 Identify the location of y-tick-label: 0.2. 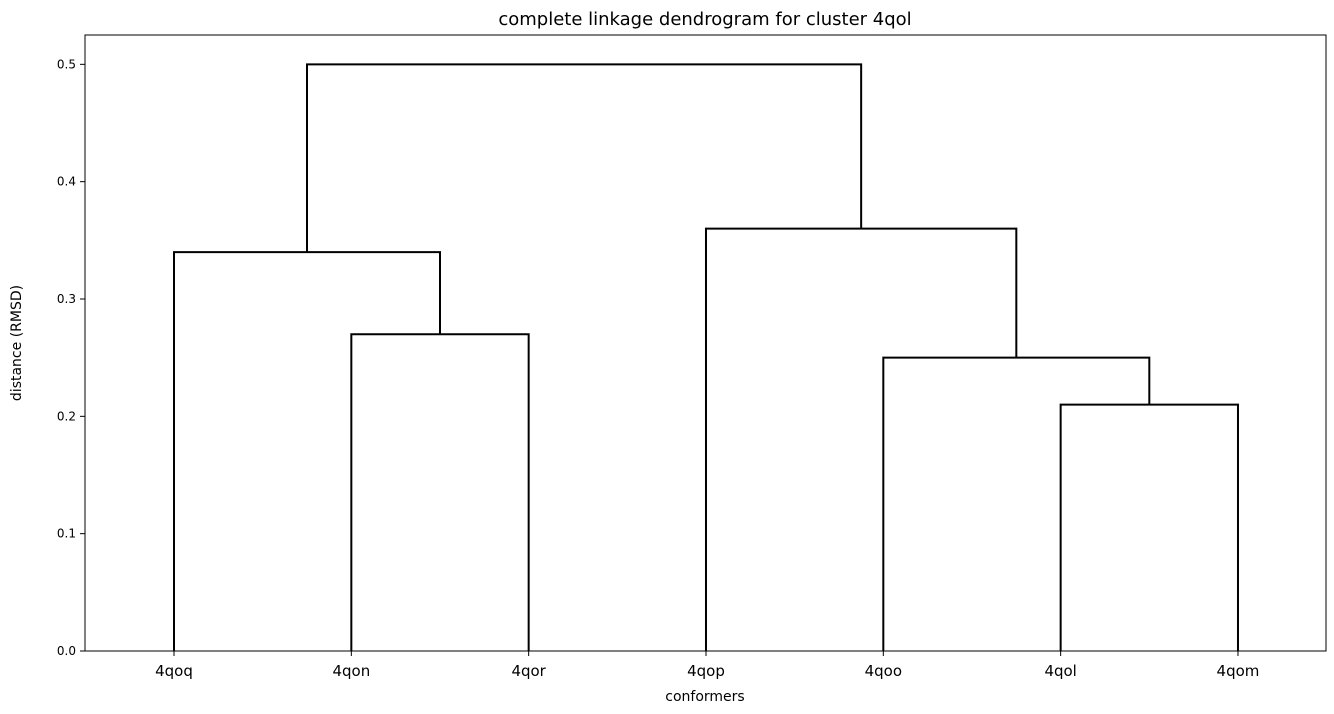
(66, 416).